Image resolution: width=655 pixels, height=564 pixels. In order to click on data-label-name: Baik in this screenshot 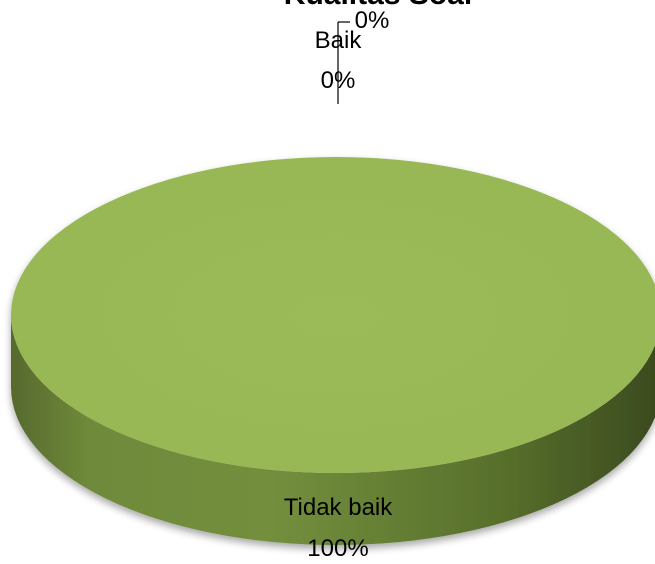, I will do `click(339, 40)`.